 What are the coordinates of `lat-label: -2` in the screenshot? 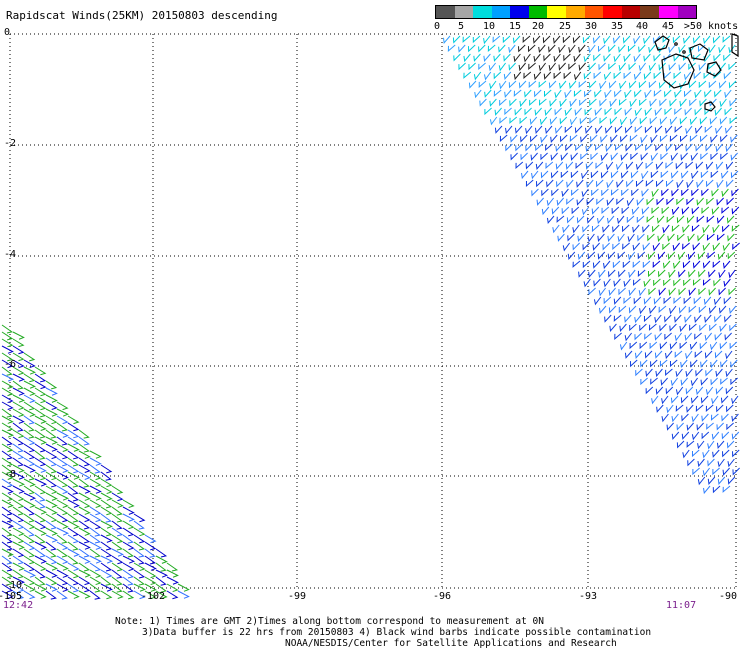 It's located at (10, 143).